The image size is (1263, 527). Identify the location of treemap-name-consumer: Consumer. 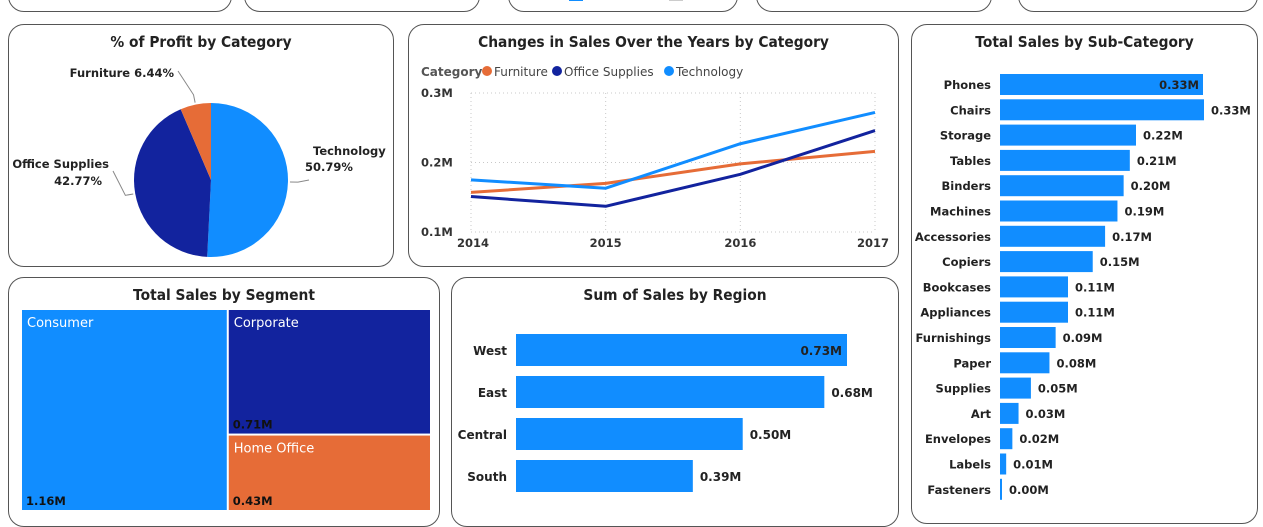
(60, 323).